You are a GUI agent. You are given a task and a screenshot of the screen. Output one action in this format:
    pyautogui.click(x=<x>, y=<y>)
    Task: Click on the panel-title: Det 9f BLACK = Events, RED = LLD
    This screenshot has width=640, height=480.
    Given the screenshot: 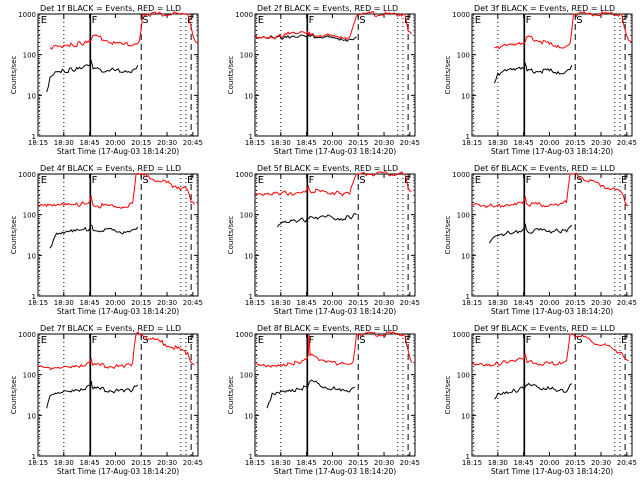 What is the action you would take?
    pyautogui.click(x=544, y=328)
    